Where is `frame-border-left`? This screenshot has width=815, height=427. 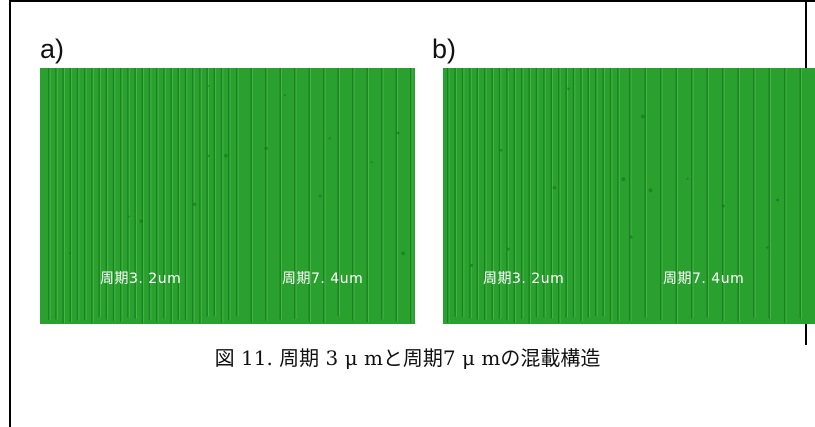 frame-border-left is located at coordinates (10, 213).